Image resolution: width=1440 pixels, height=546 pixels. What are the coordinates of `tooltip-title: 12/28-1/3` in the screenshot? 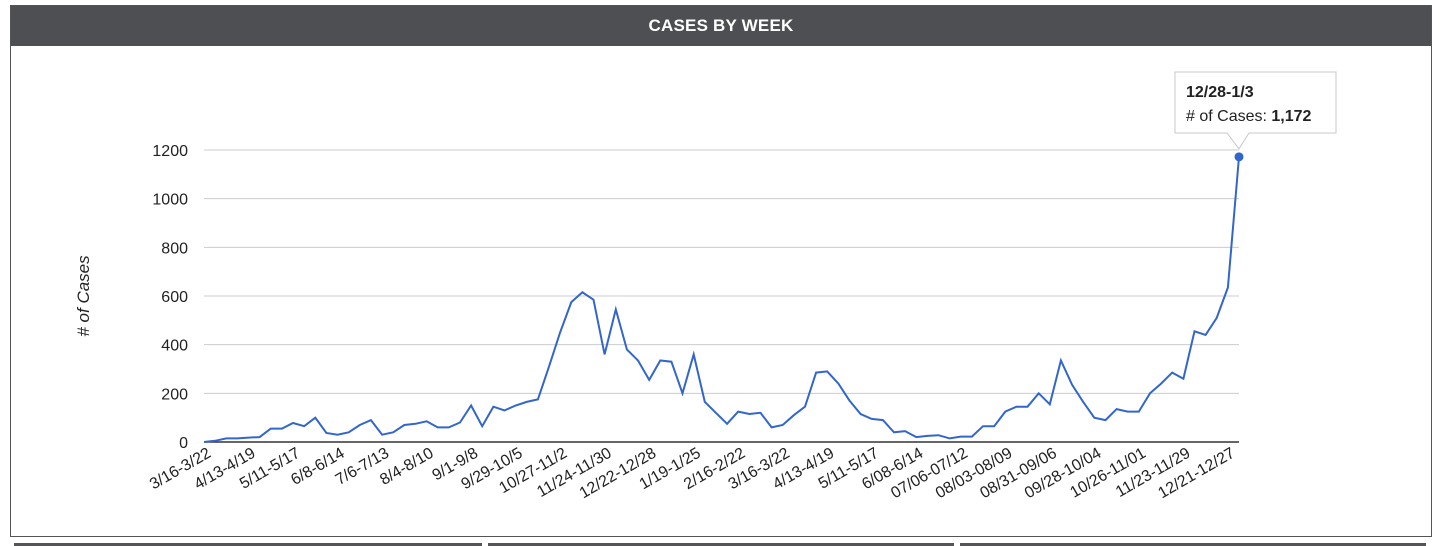 It's located at (1220, 92).